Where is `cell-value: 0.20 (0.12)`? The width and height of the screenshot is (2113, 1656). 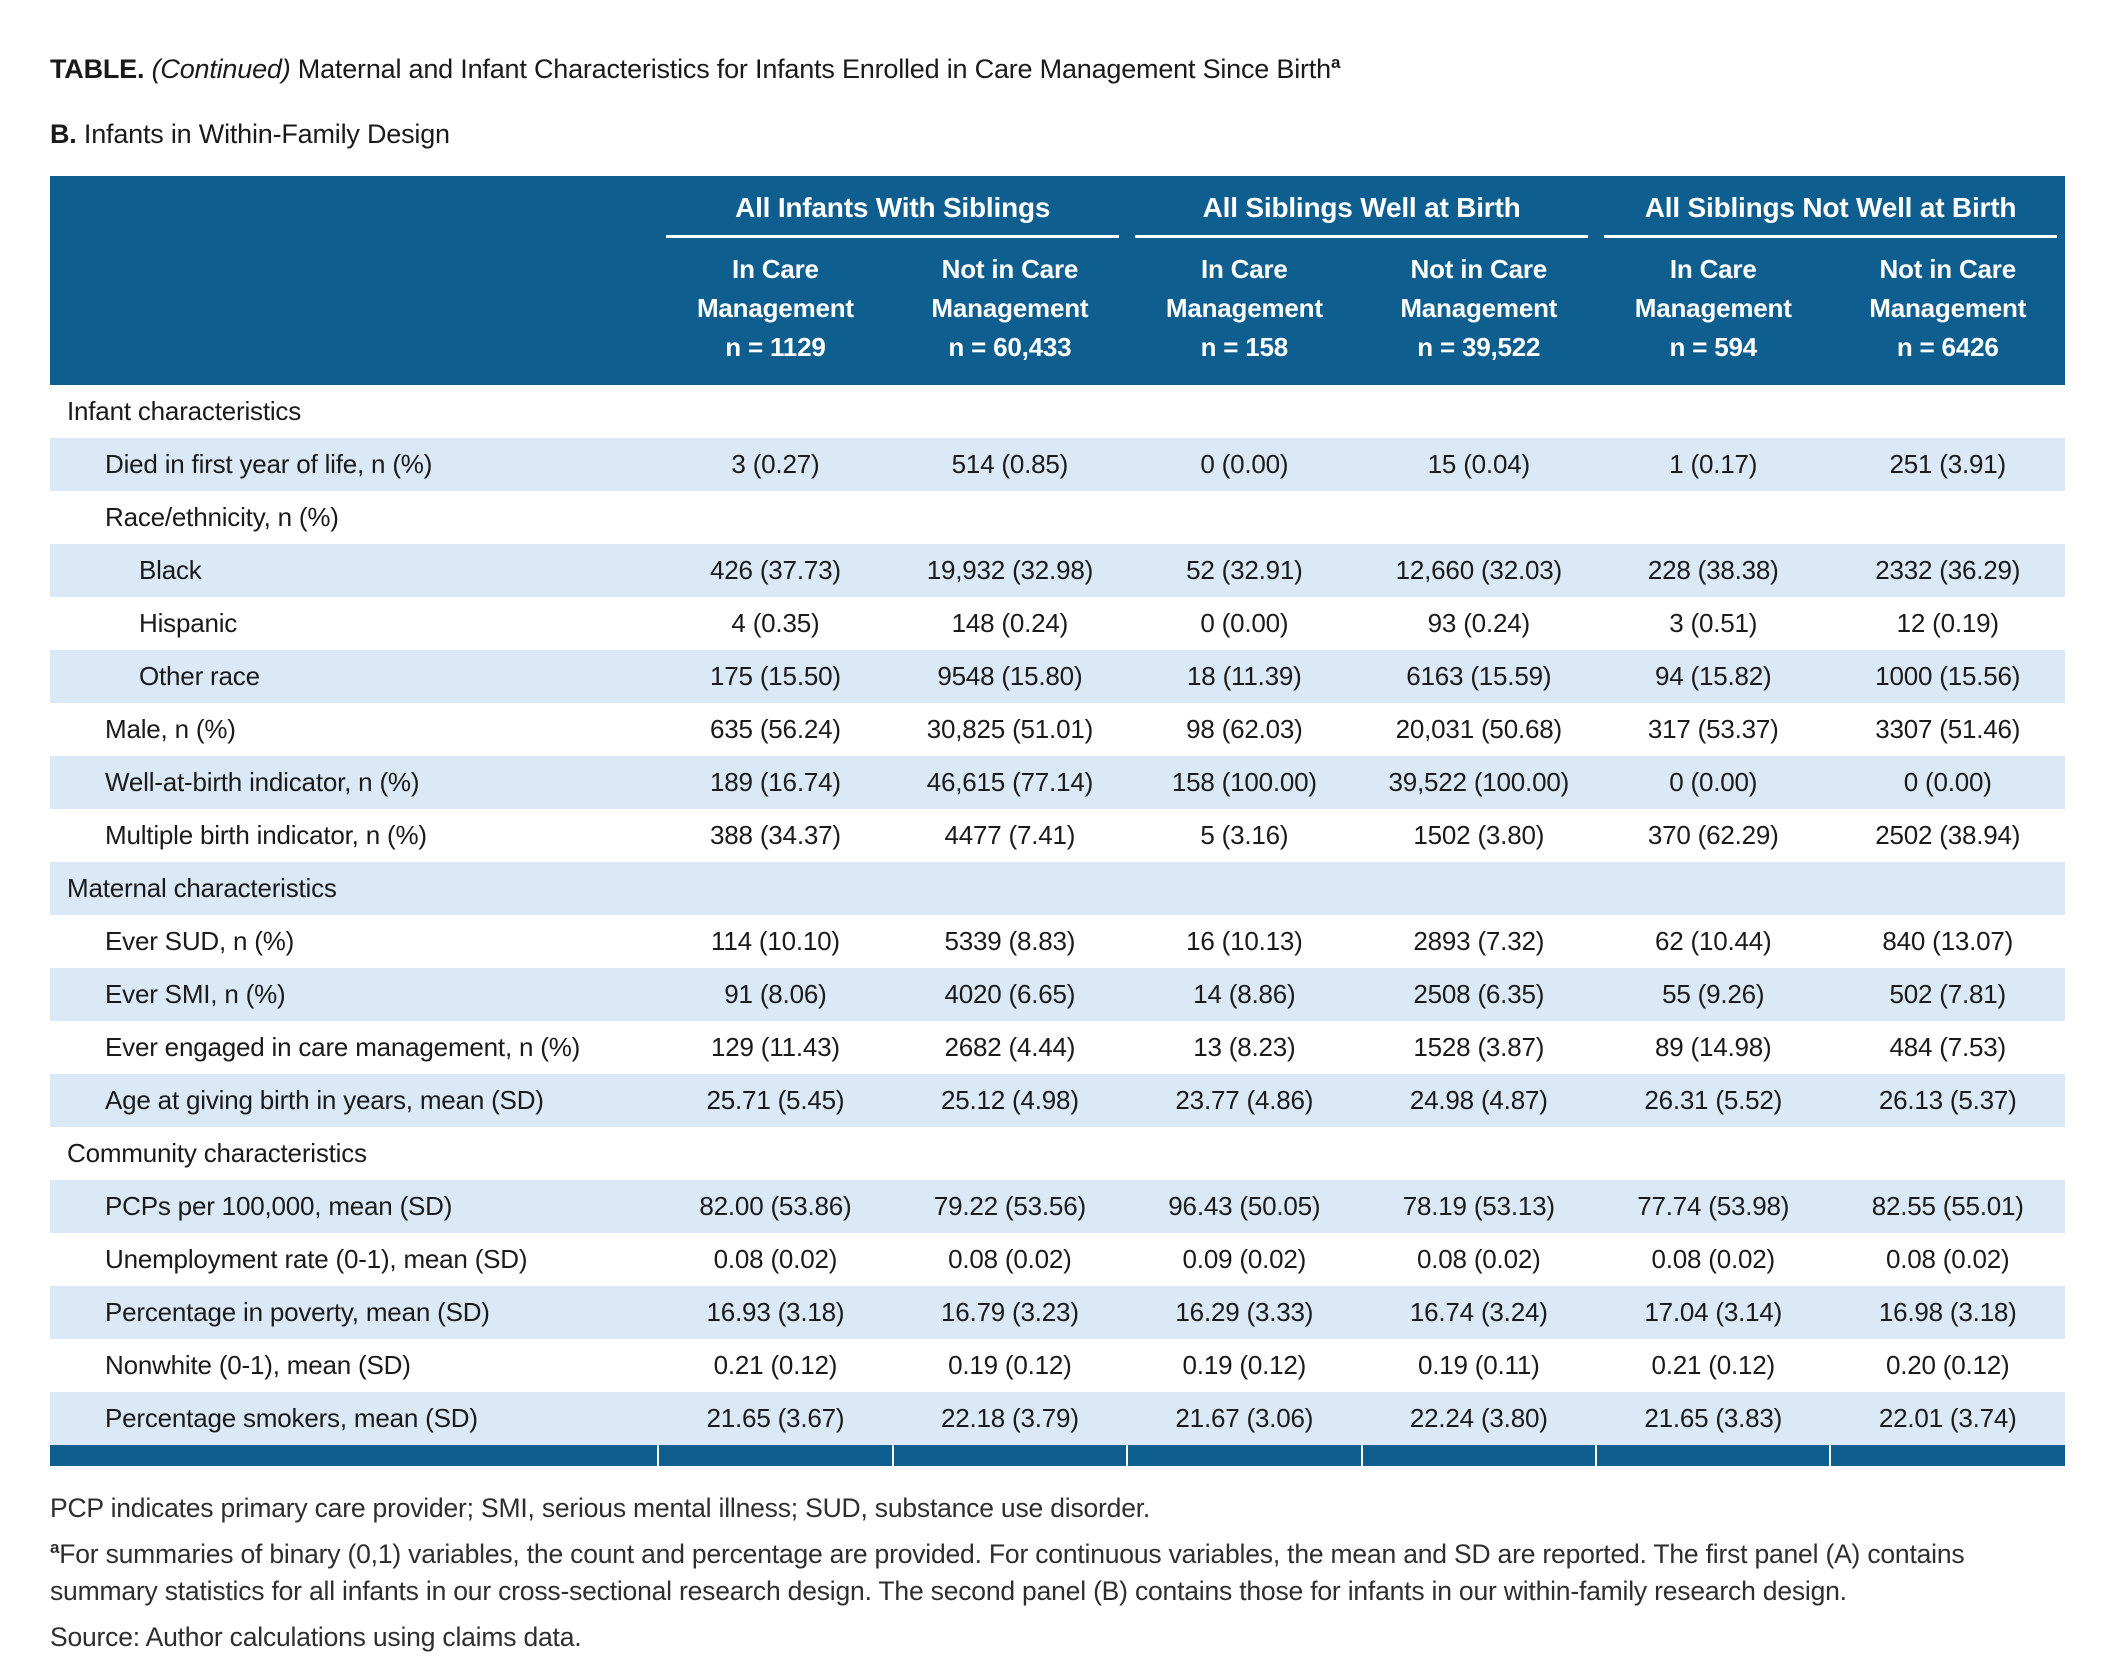 cell-value: 0.20 (0.12) is located at coordinates (1947, 1365).